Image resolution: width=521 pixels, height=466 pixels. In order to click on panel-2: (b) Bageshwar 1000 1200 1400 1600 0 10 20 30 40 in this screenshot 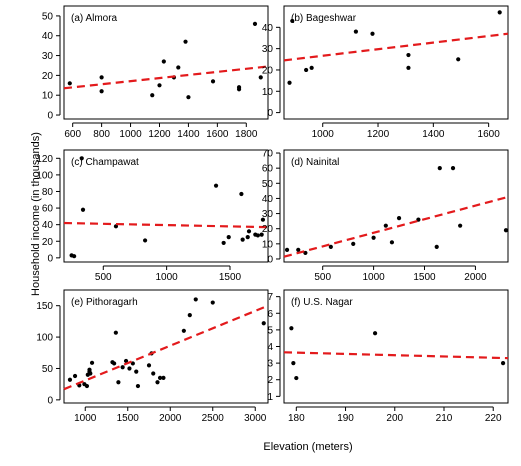, I will do `click(385, 72)`.